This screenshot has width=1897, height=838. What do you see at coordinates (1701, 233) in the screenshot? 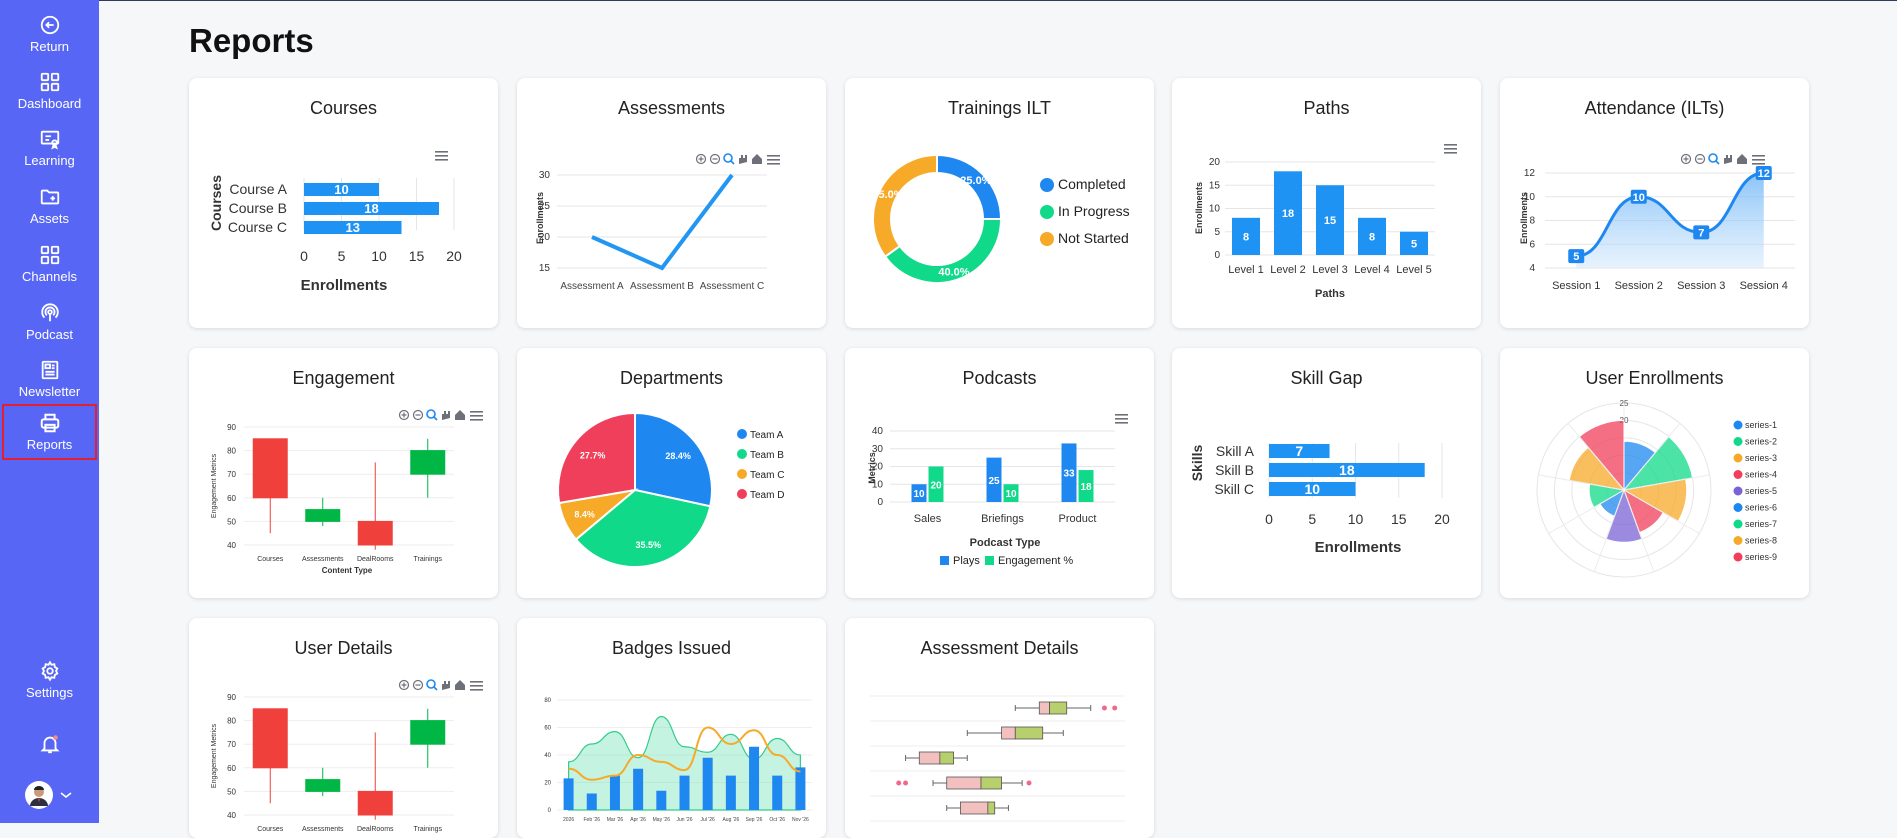
I see `data-label: 7` at bounding box center [1701, 233].